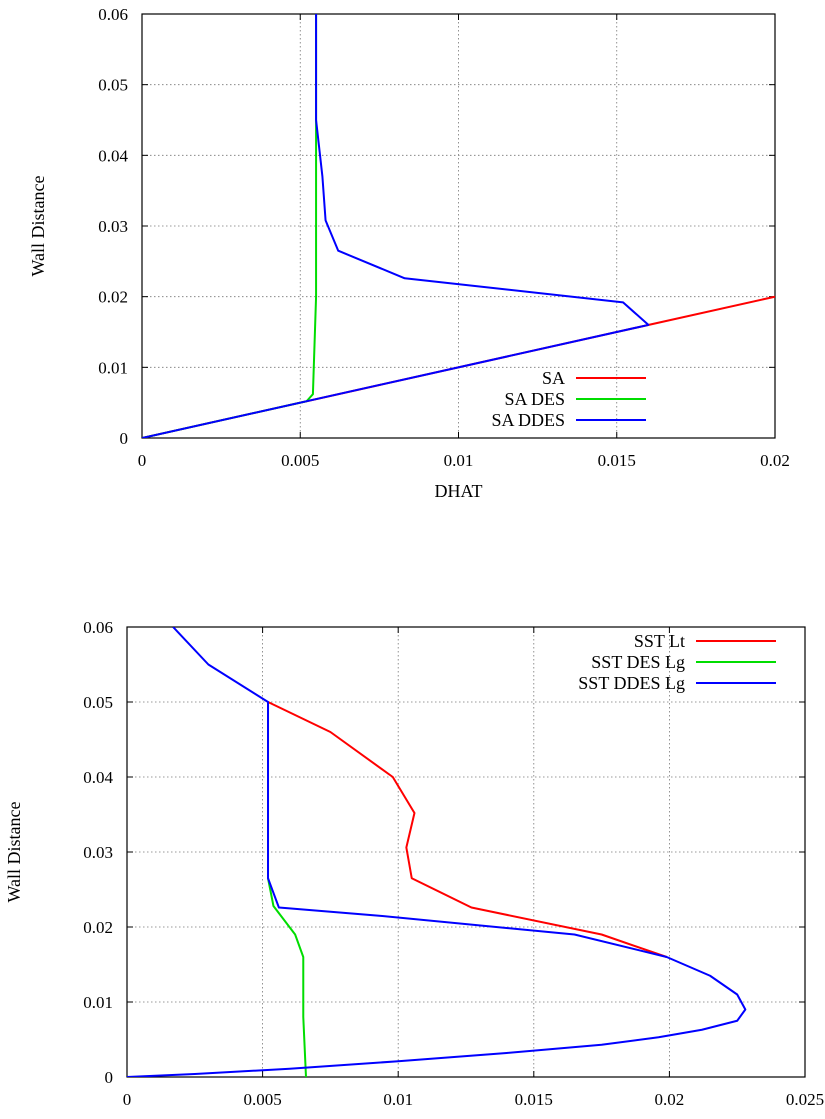  I want to click on series-line-sa-des, so click(230, 226).